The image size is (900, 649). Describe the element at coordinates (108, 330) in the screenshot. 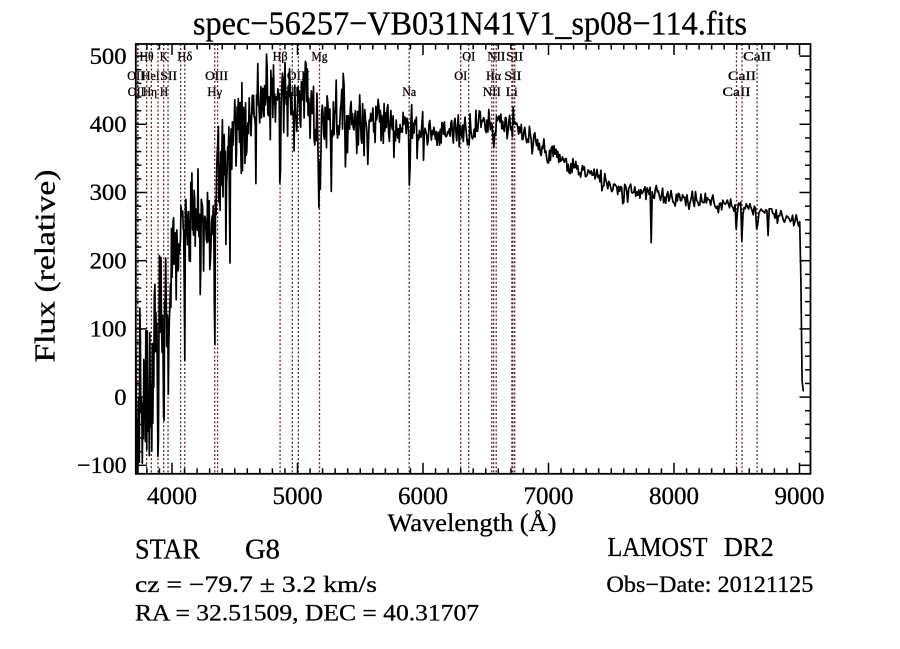

I see `svg-text: 100` at that location.